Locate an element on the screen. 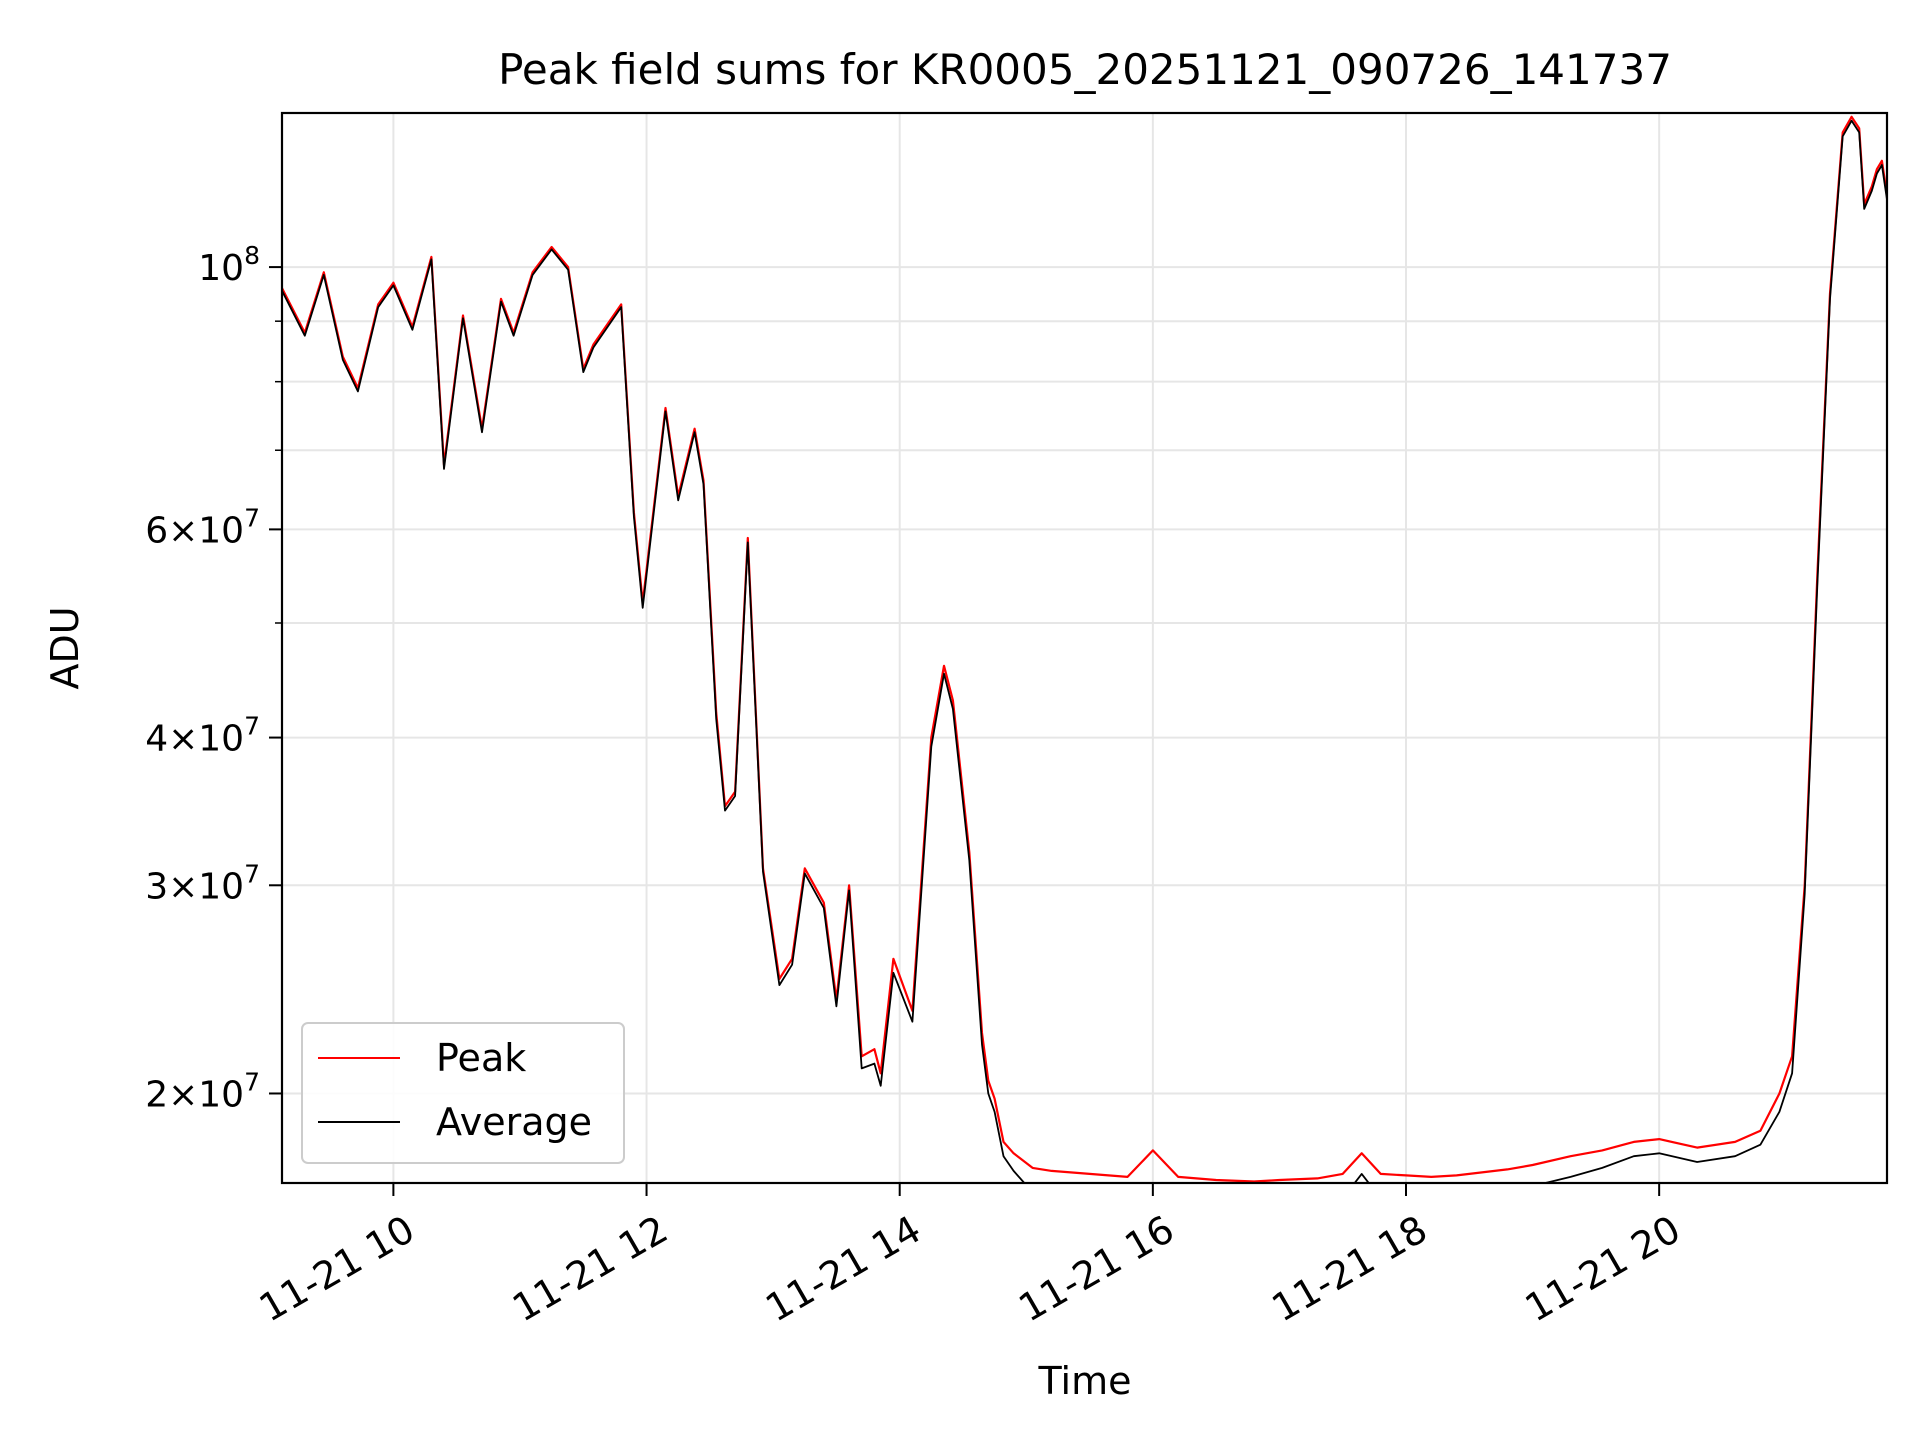 This screenshot has width=1920, height=1440. legend-label-average: Average is located at coordinates (514, 1122).